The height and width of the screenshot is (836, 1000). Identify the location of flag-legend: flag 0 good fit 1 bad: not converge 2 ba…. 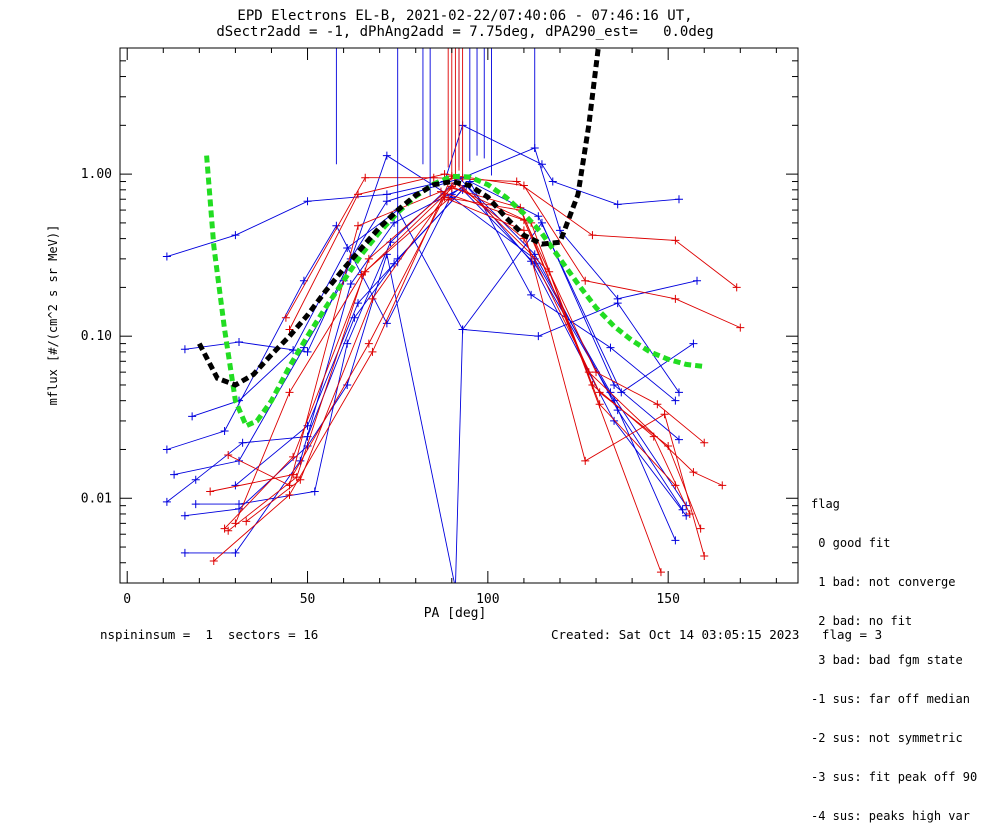
(894, 654).